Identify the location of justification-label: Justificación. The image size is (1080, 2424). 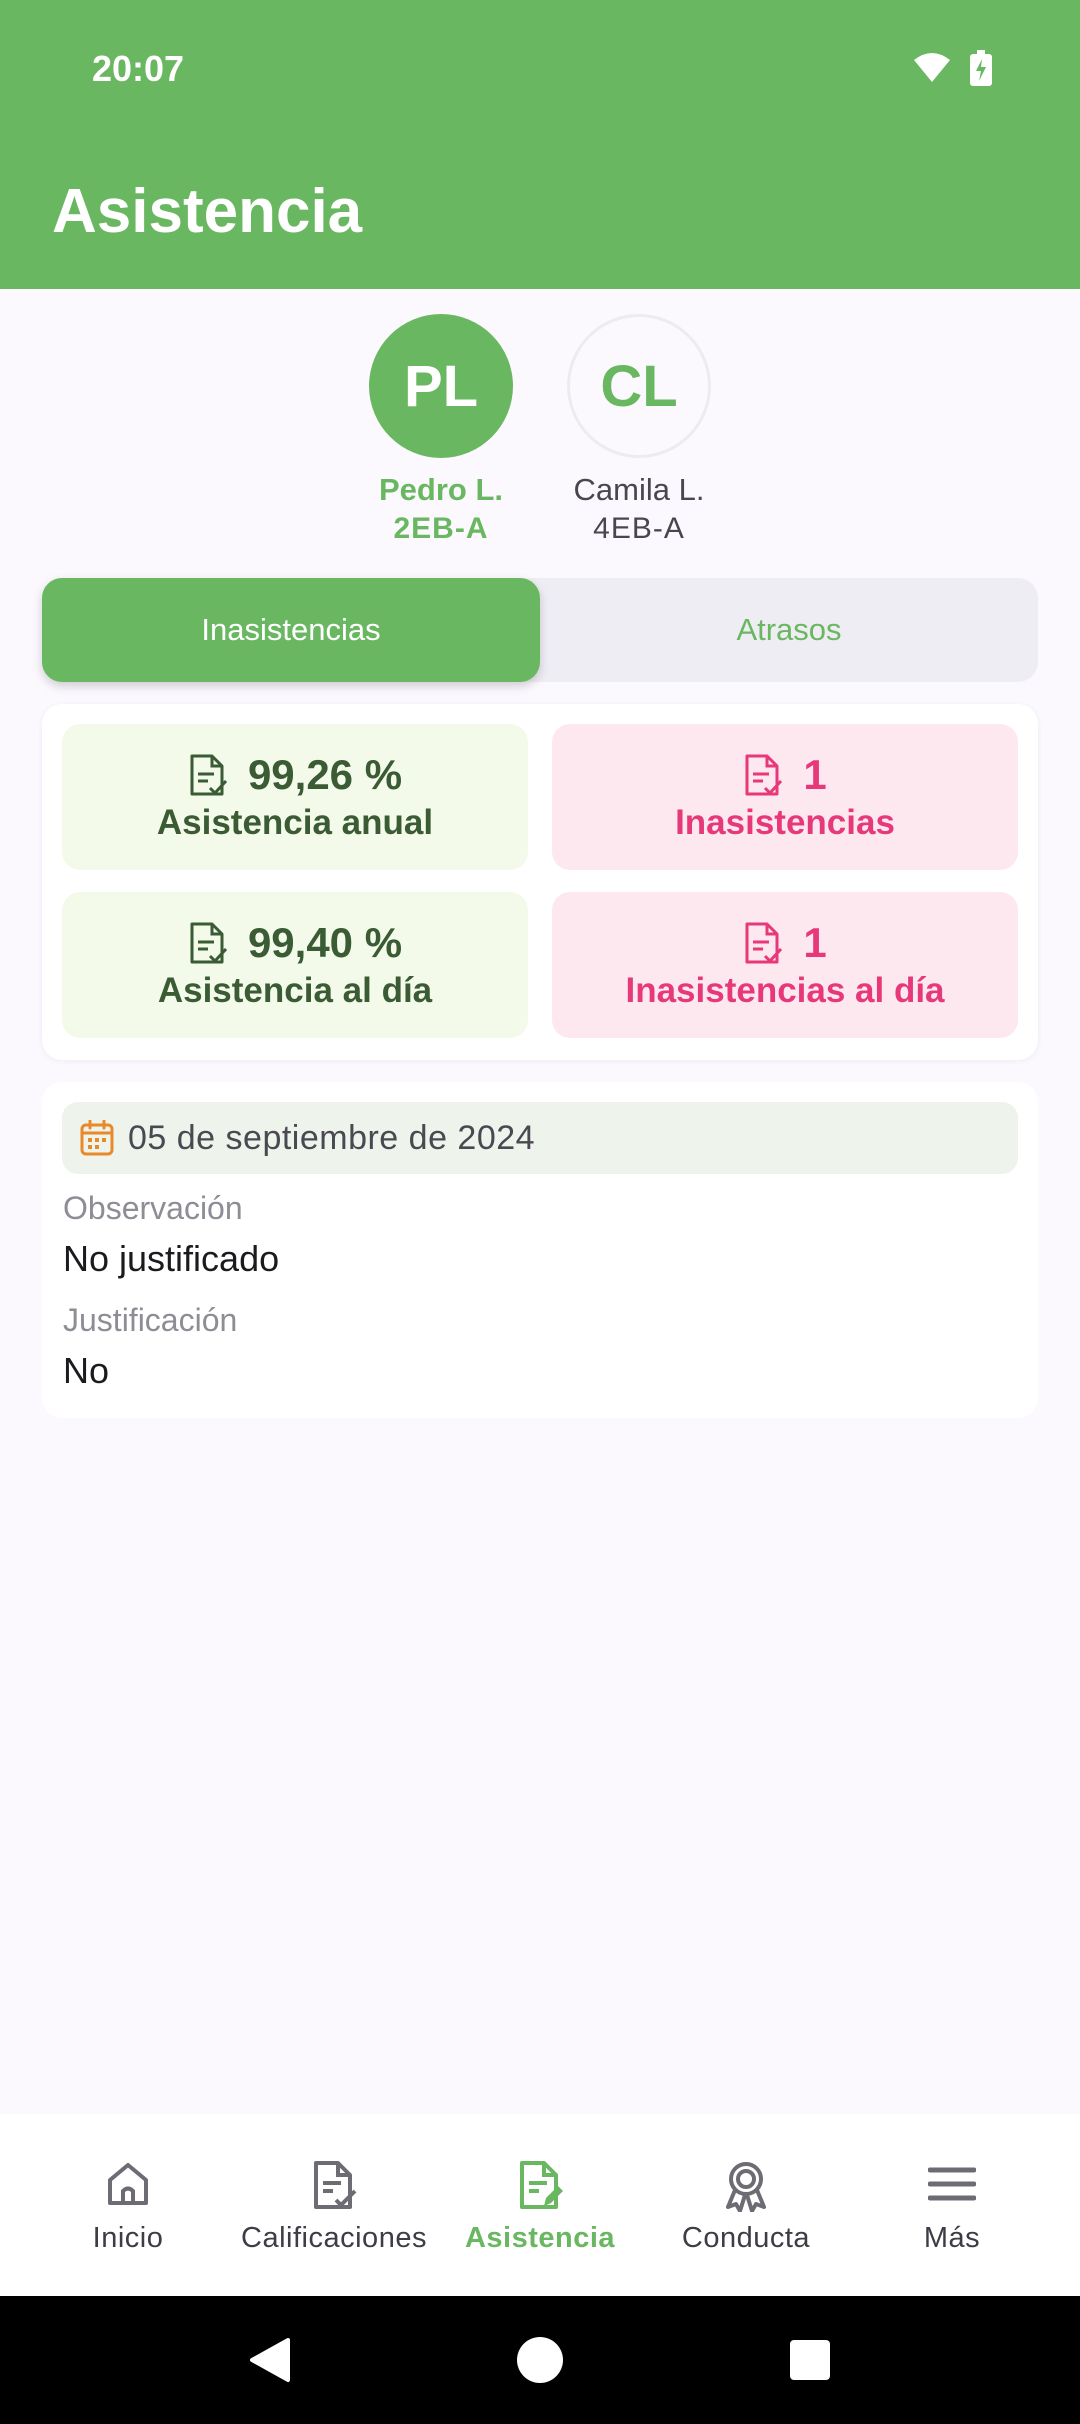
(150, 1320).